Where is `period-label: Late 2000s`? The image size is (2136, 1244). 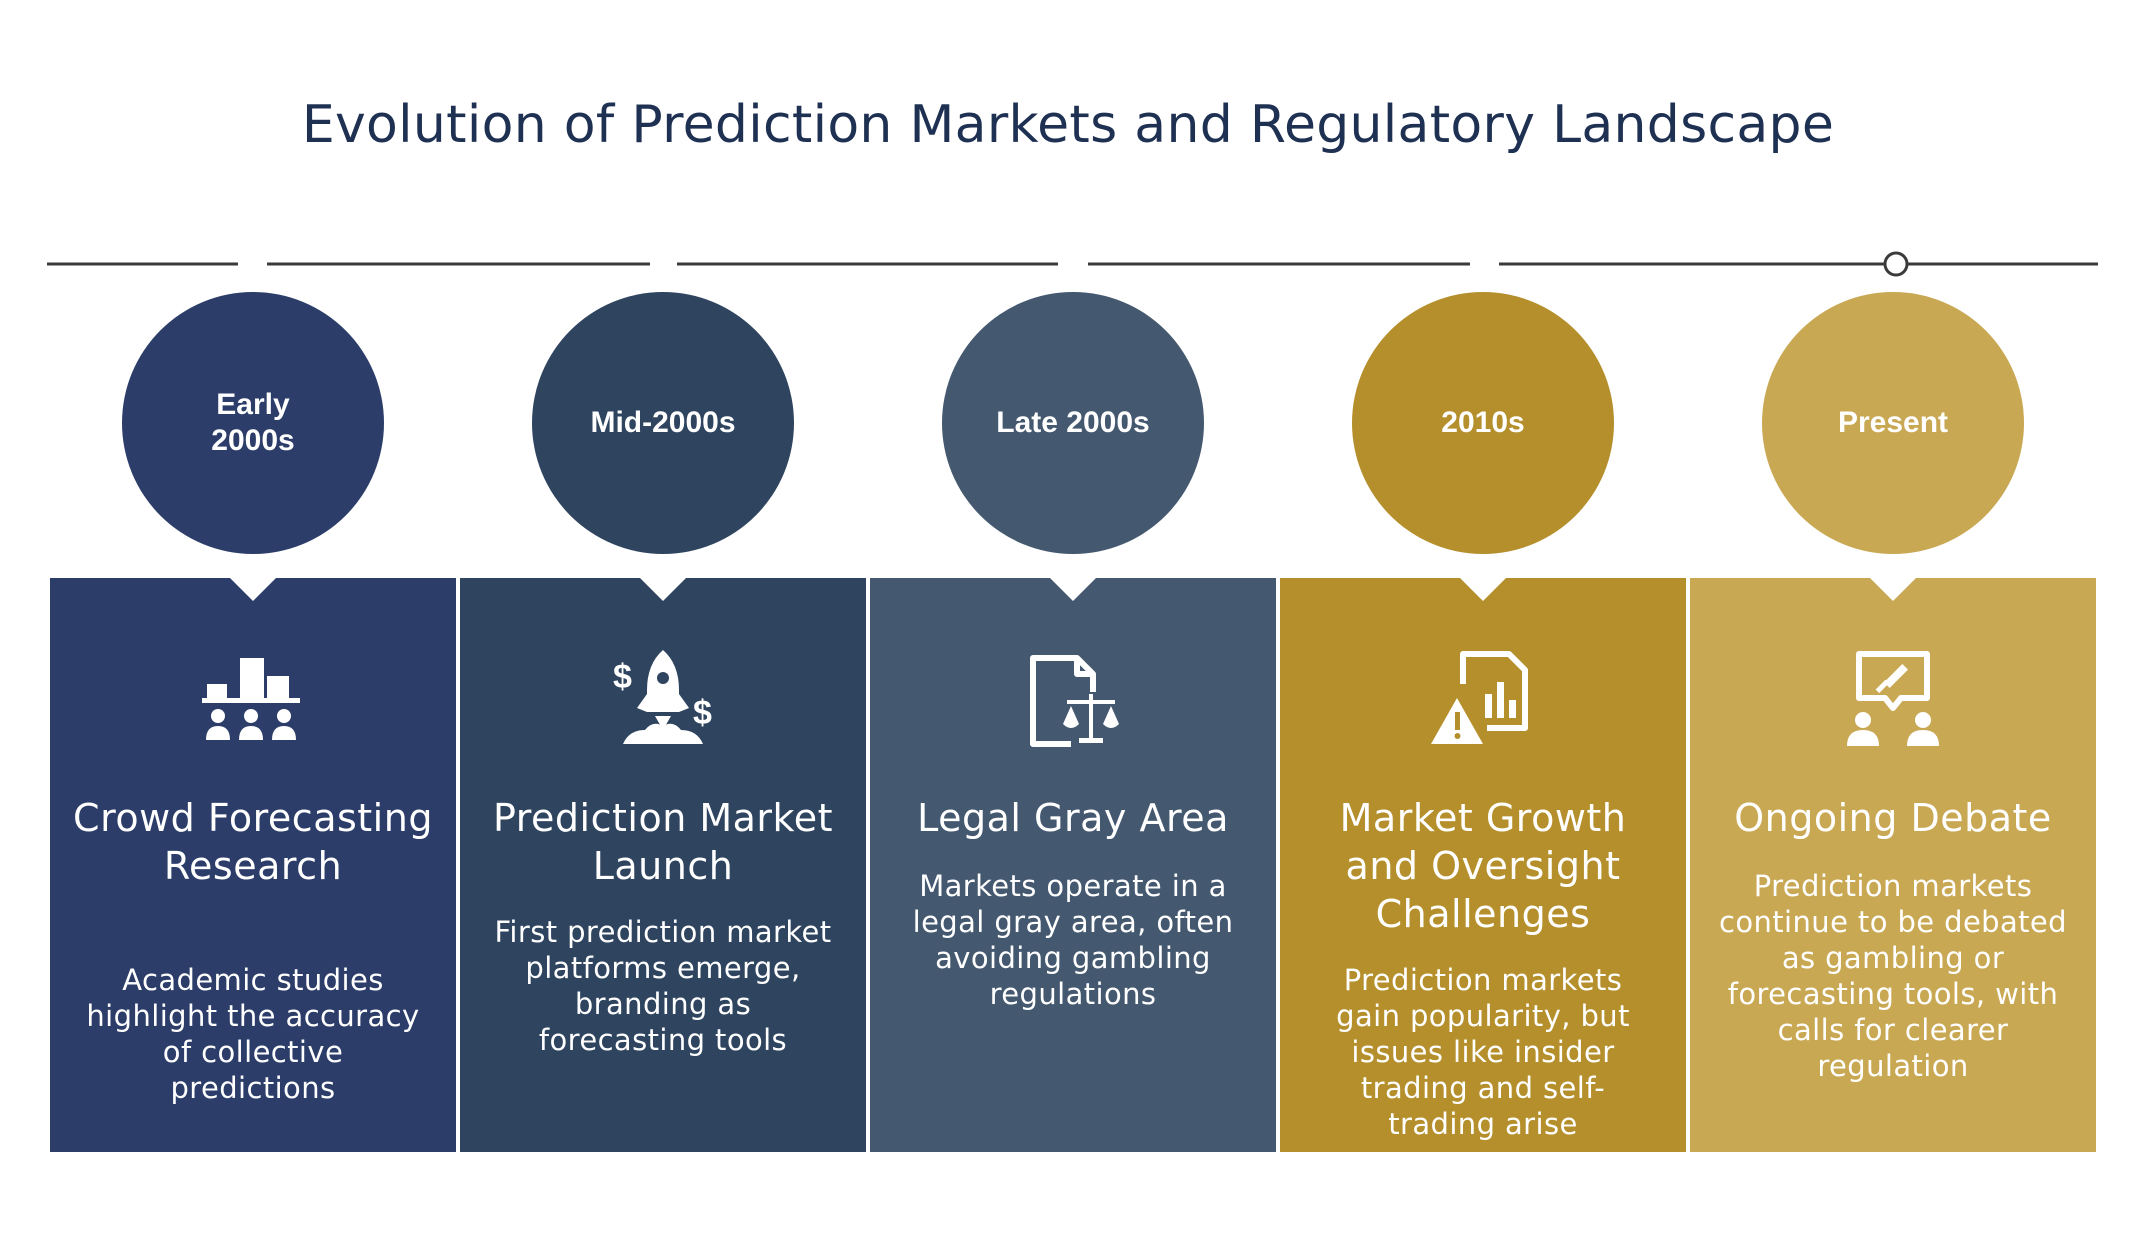 period-label: Late 2000s is located at coordinates (1073, 422).